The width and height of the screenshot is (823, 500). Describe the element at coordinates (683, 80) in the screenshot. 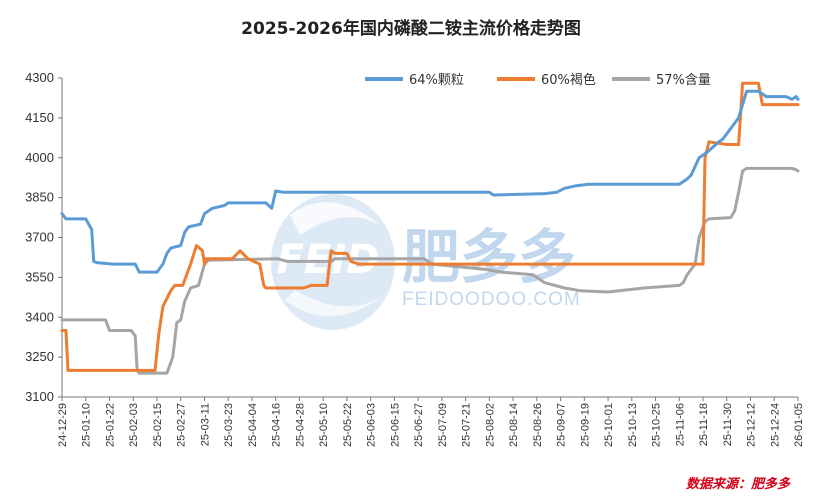

I see `legend-label: 57%含量` at that location.